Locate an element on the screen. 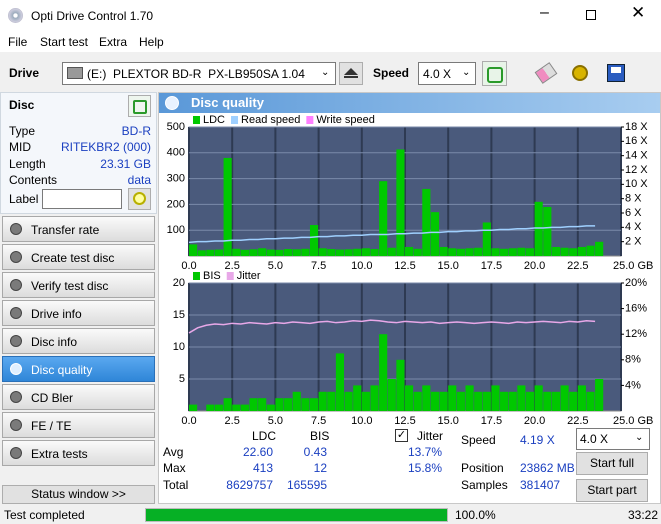 The width and height of the screenshot is (661, 524). stats-value: 8629757 is located at coordinates (249, 485).